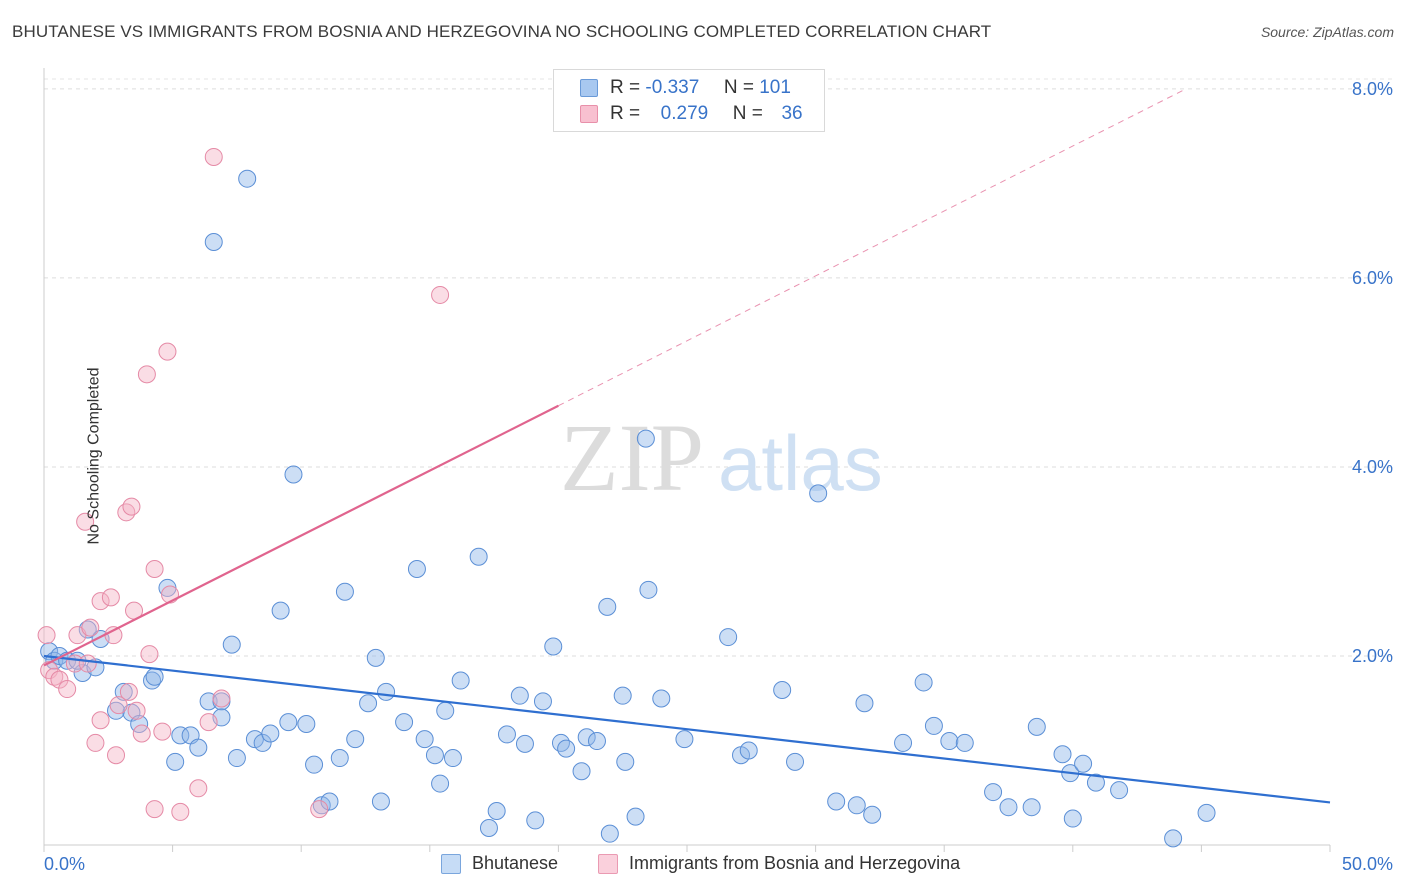 The height and width of the screenshot is (892, 1406). What do you see at coordinates (625, 87) in the screenshot?
I see `legend-r-label: R =` at bounding box center [625, 87].